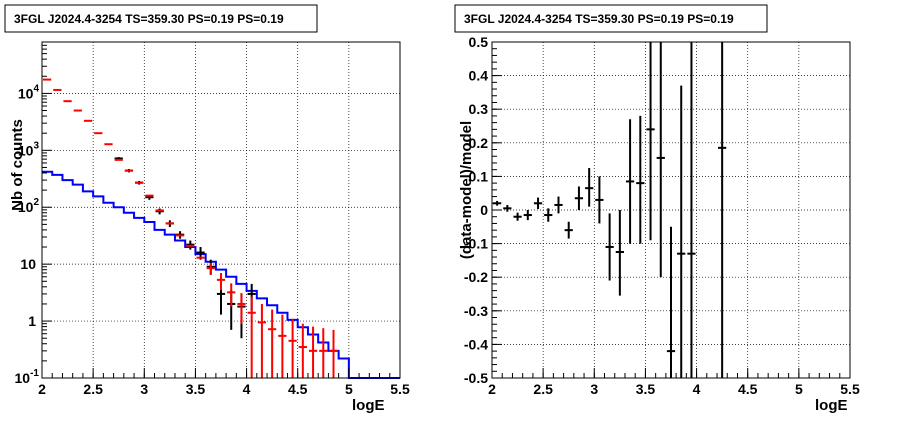 This screenshot has height=421, width=898. I want to click on y-tick-exponent: 2, so click(36, 202).